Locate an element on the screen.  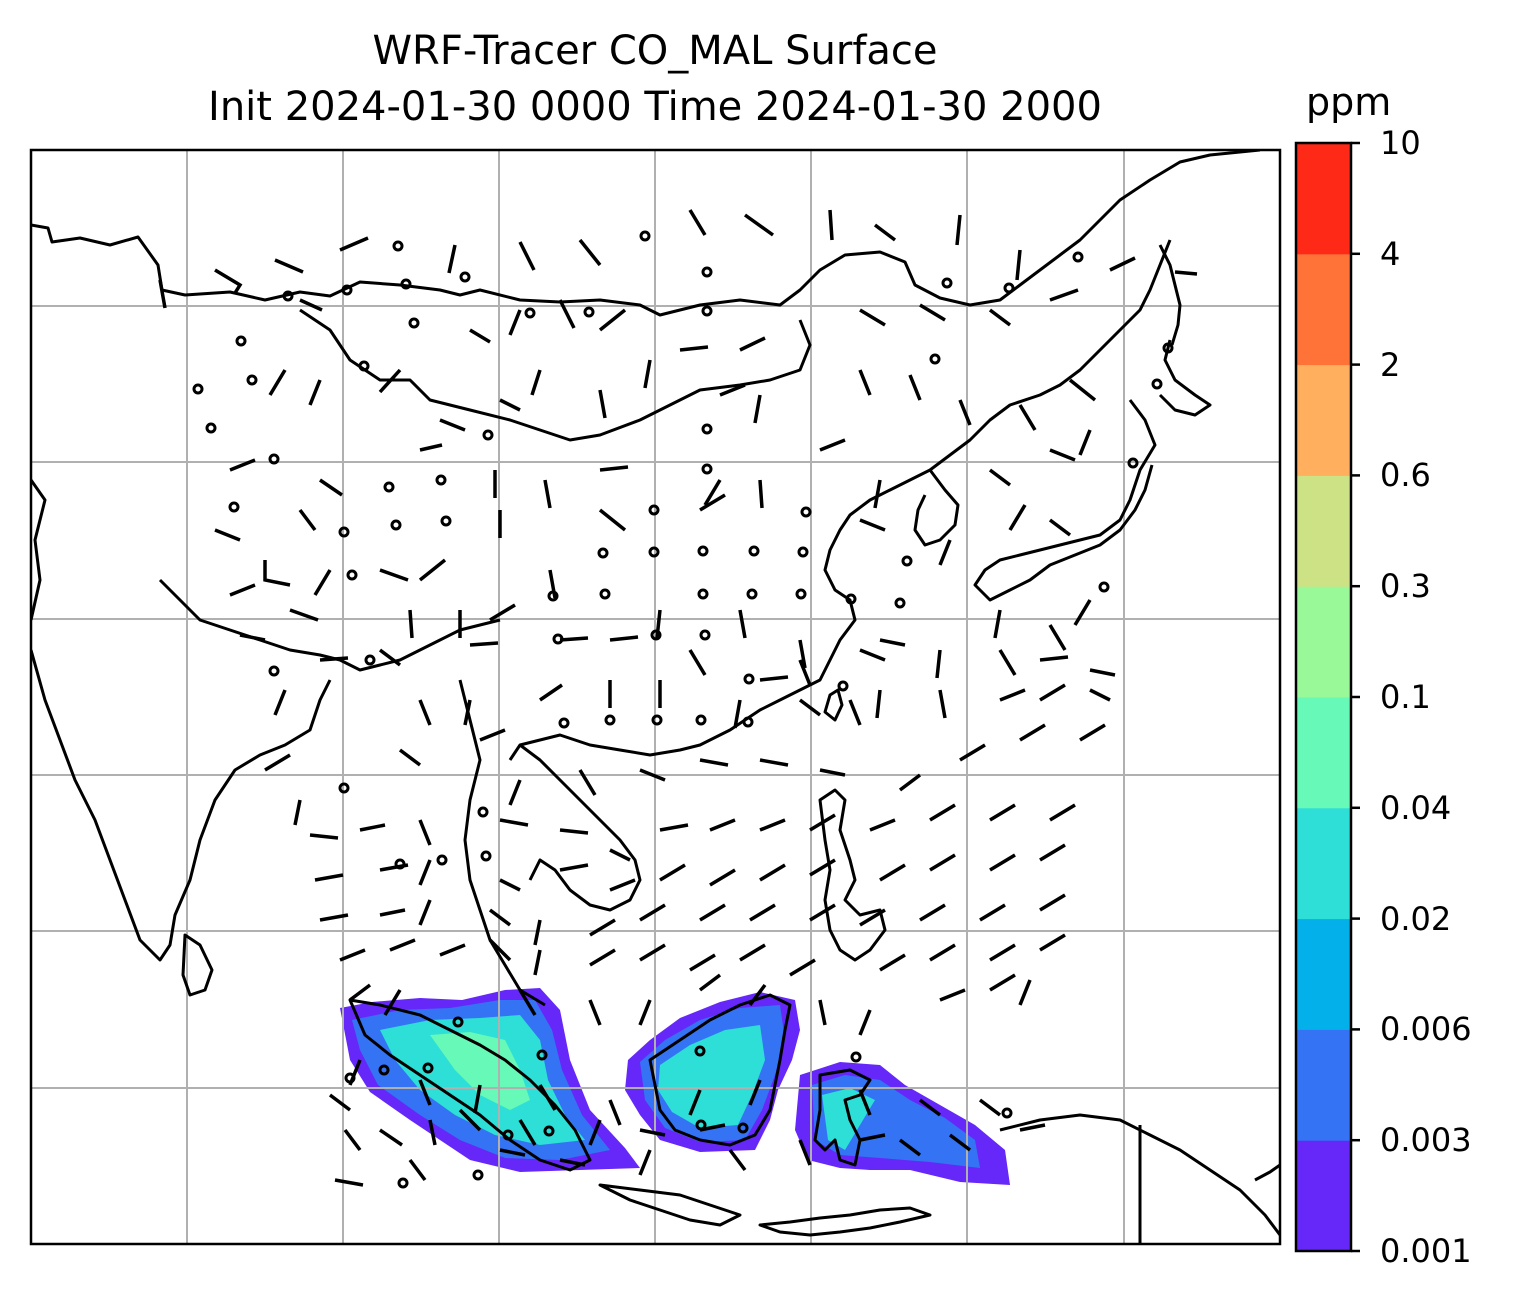
map-title-line1: WRF-Tracer CO_MAL Surface is located at coordinates (655, 51).